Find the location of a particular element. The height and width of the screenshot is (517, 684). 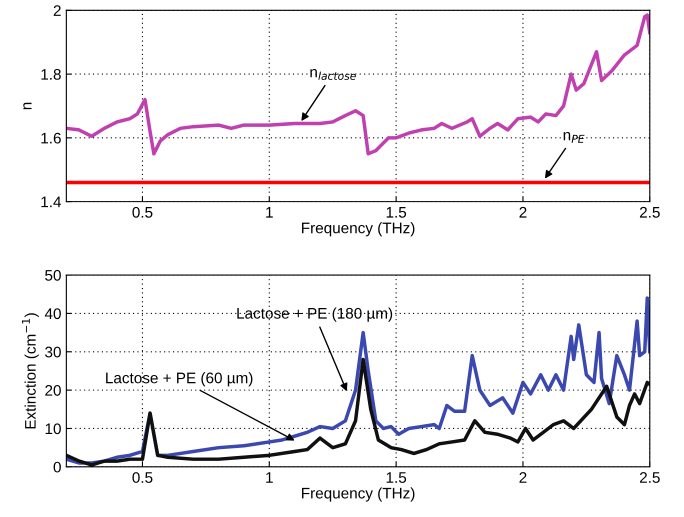

y-axis-title: n is located at coordinates (27, 106).